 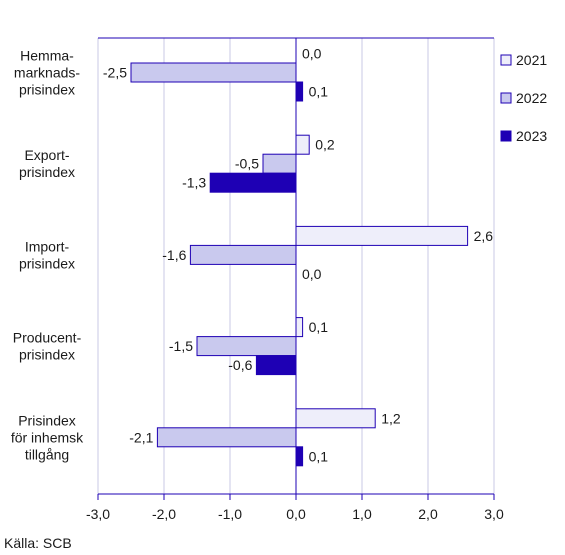 What do you see at coordinates (47, 454) in the screenshot?
I see `category-label-line: tillgång` at bounding box center [47, 454].